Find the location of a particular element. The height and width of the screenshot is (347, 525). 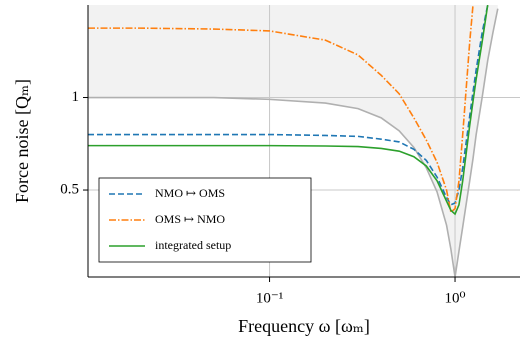

legend-label: OMS ↦ NMO is located at coordinates (190, 219).